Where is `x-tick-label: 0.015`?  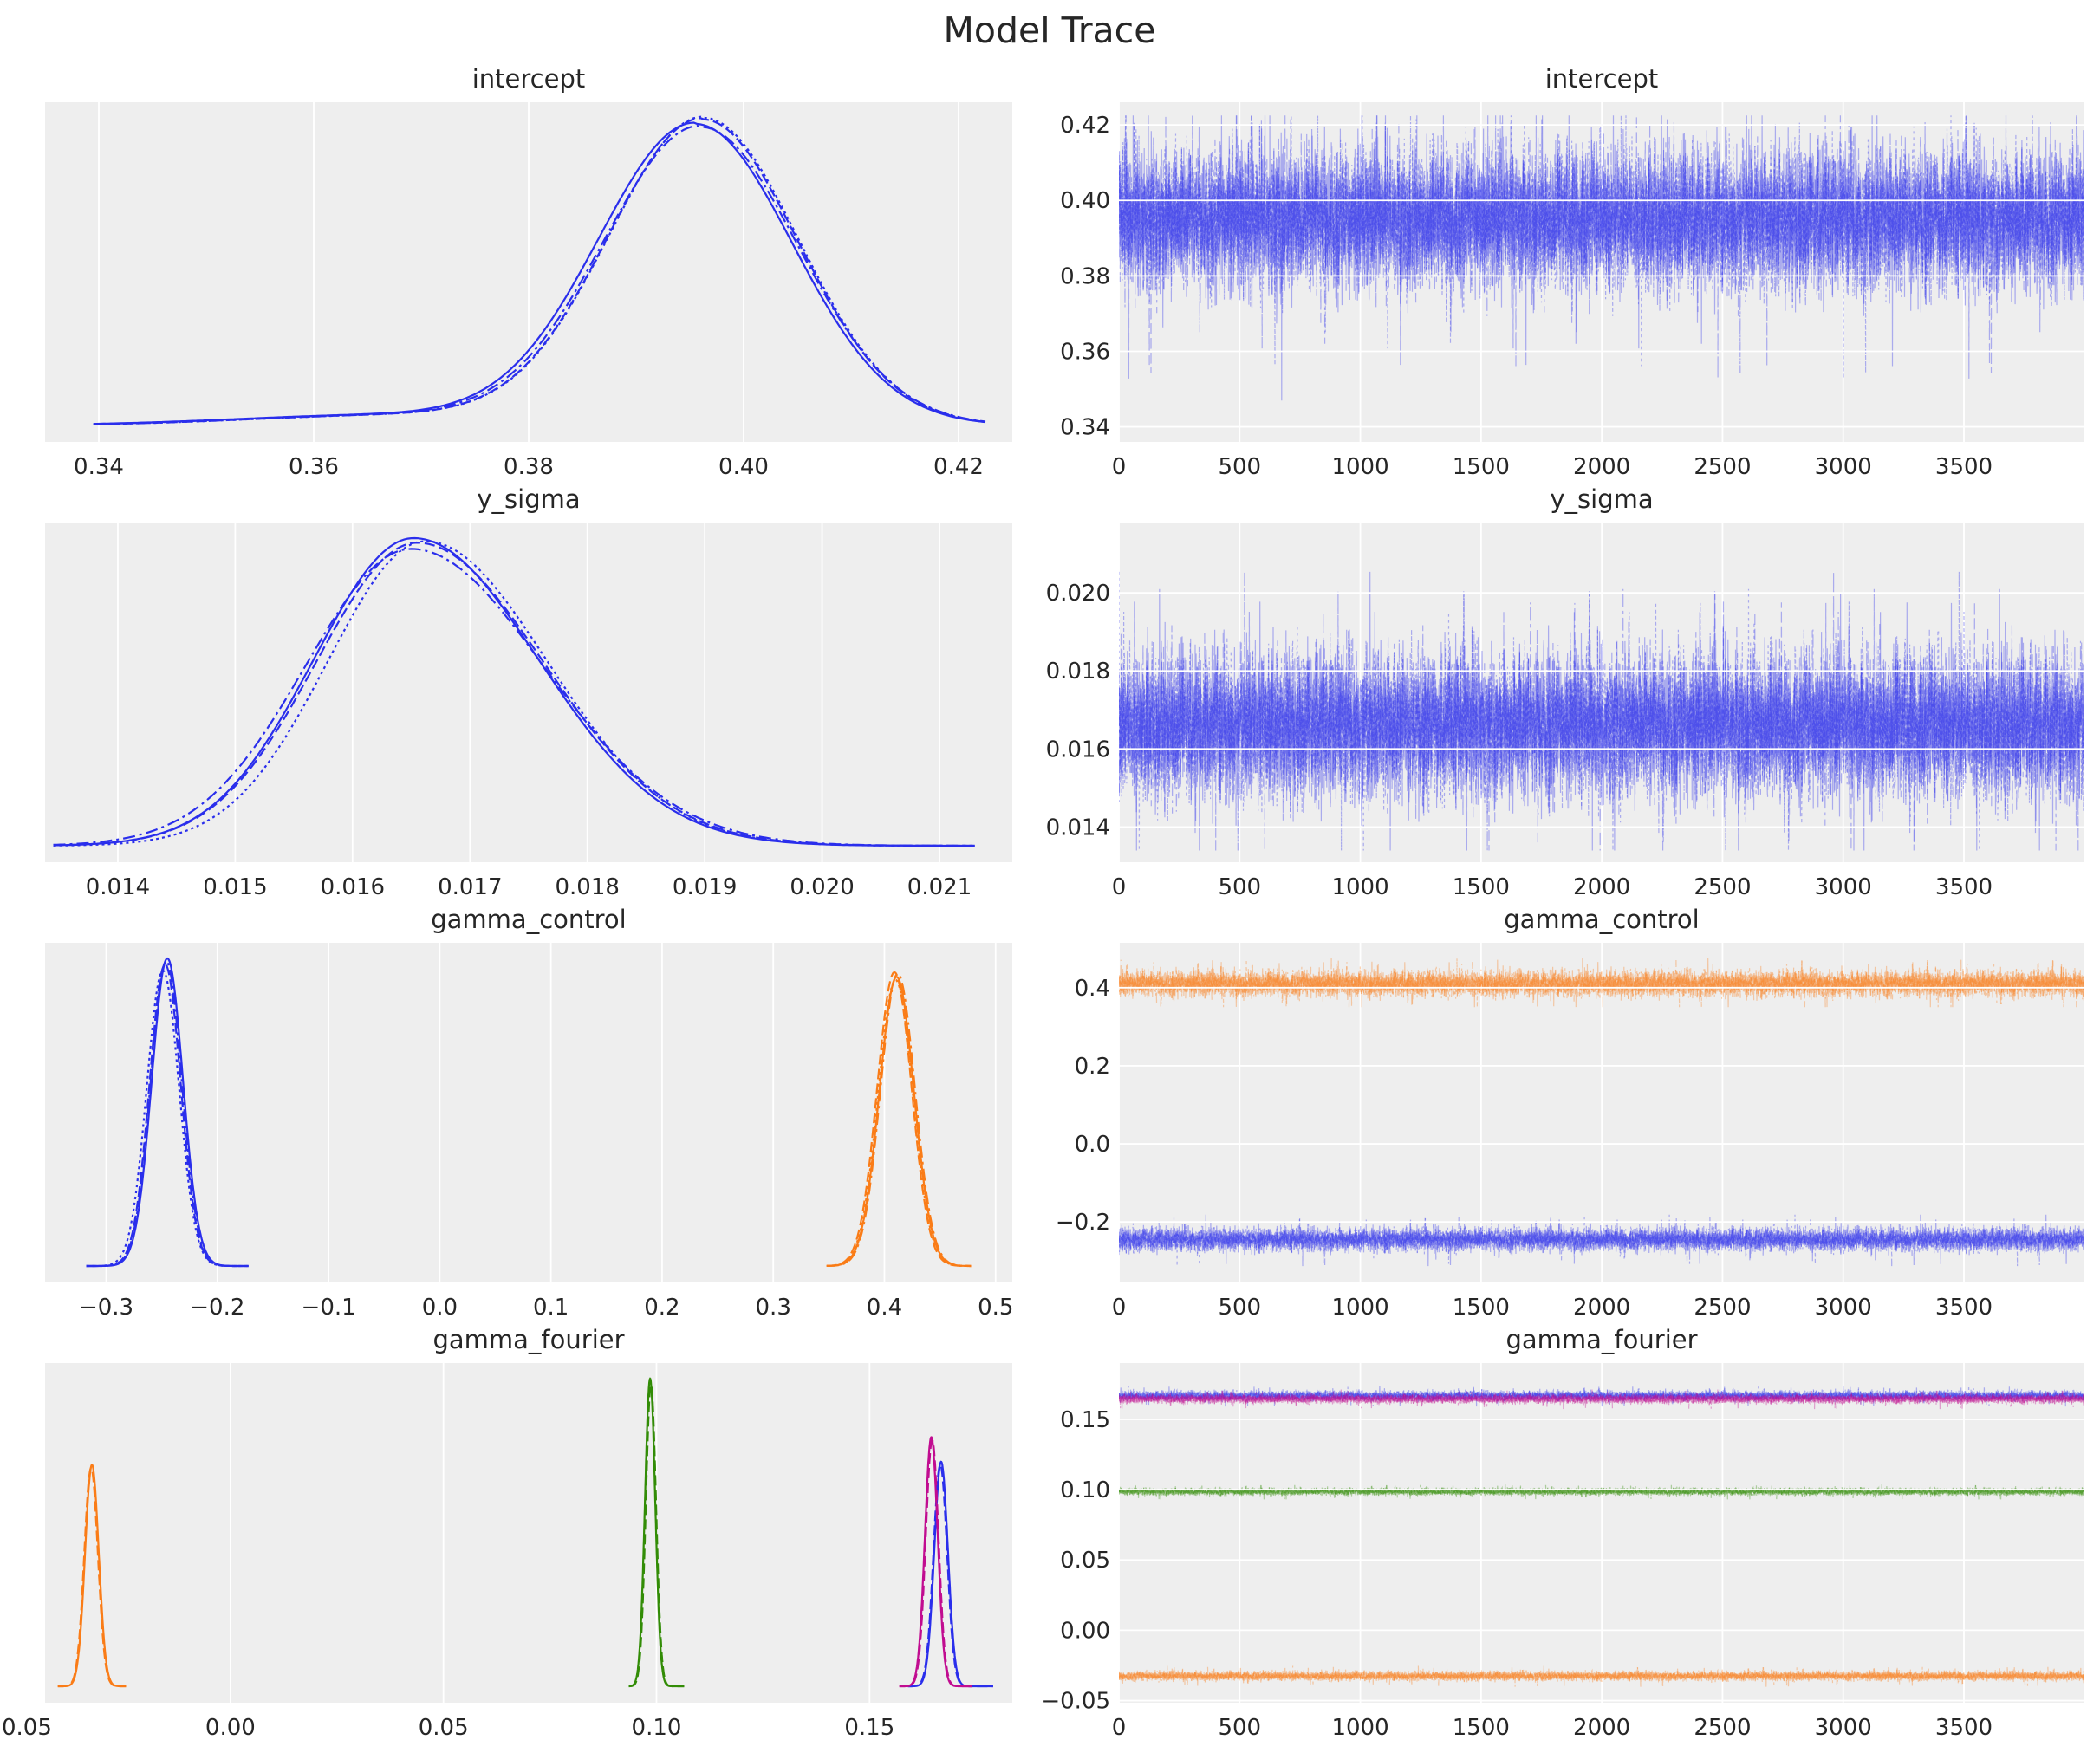
x-tick-label: 0.015 is located at coordinates (235, 887).